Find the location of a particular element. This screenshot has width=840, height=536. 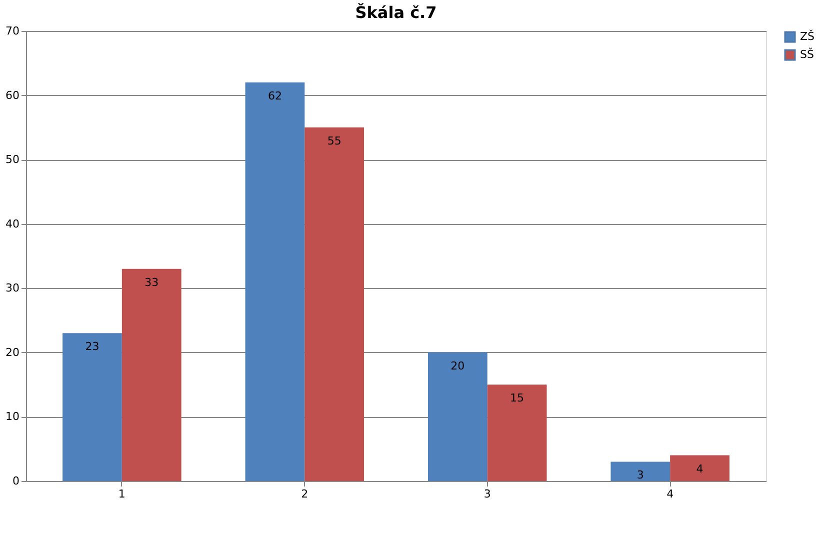

data-label: 55 is located at coordinates (334, 141).